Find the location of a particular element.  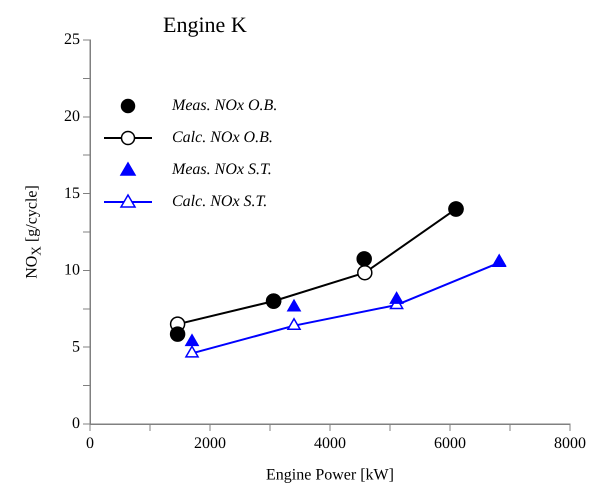

y-tick-label: 25 is located at coordinates (72, 39).